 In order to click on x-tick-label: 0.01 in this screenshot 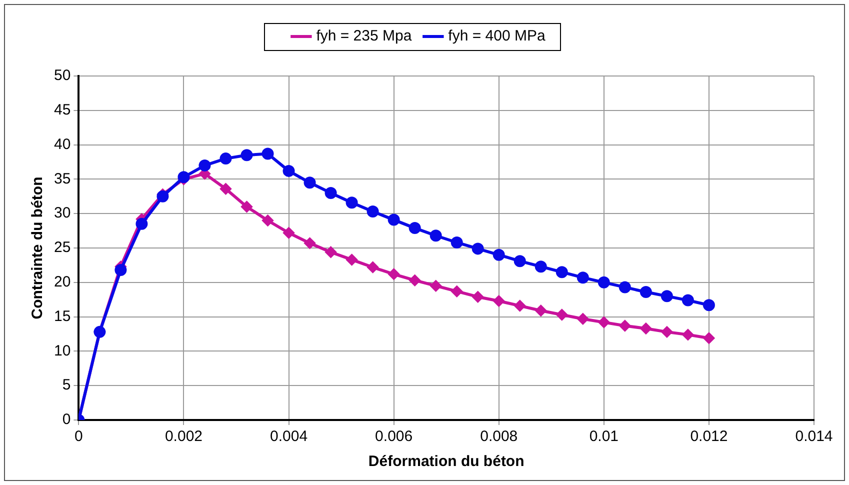, I will do `click(604, 437)`.